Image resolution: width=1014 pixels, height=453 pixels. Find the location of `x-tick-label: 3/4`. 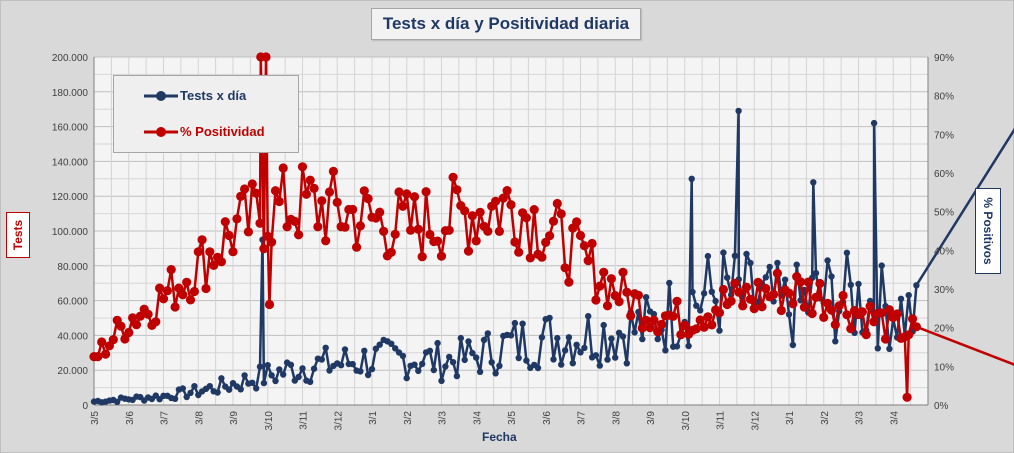

x-tick-label: 3/4 is located at coordinates (894, 418).